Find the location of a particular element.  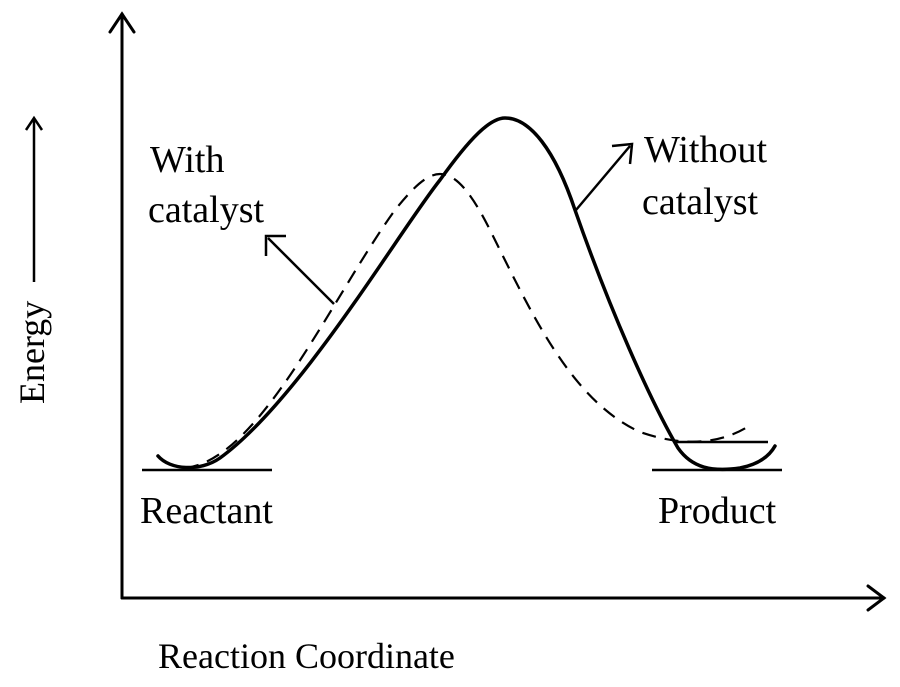

without-catalyst-label-line1: Without is located at coordinates (705, 150).